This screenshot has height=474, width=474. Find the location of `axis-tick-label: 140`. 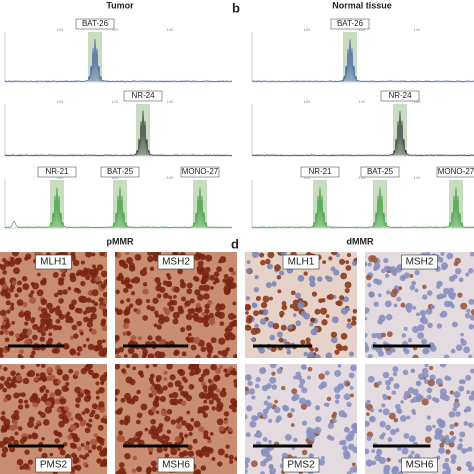

axis-tick-label: 140 is located at coordinates (170, 29).